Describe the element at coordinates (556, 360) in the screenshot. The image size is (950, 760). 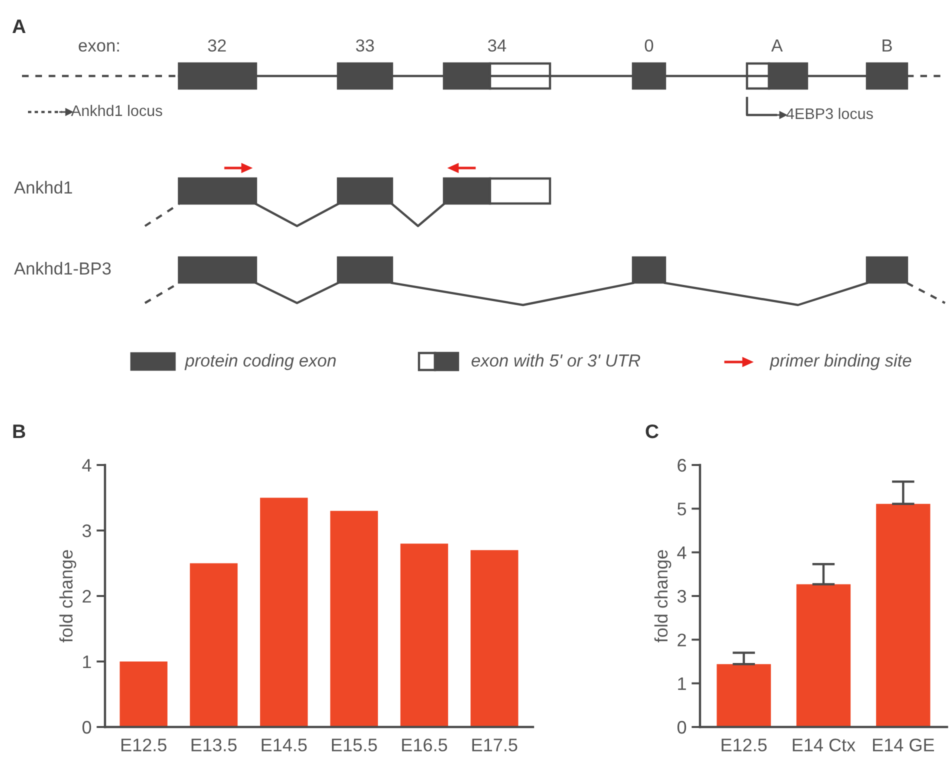
I see `text: exon with 5' or 3' UTR` at that location.